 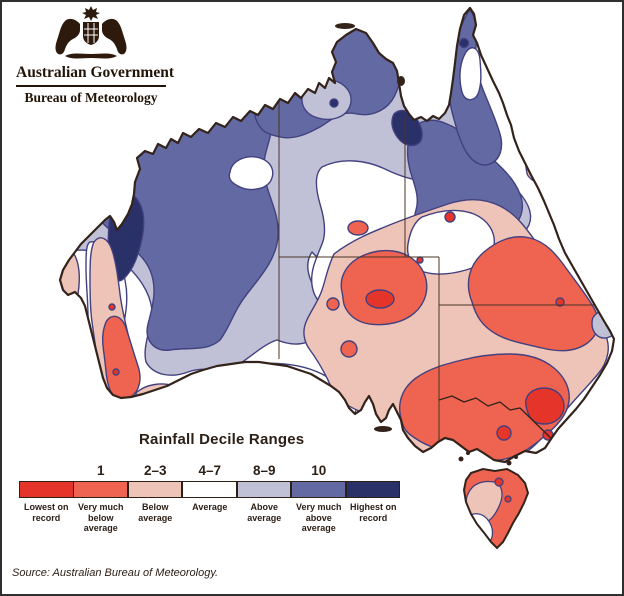 I want to click on region-lowest-victoria, so click(x=545, y=406).